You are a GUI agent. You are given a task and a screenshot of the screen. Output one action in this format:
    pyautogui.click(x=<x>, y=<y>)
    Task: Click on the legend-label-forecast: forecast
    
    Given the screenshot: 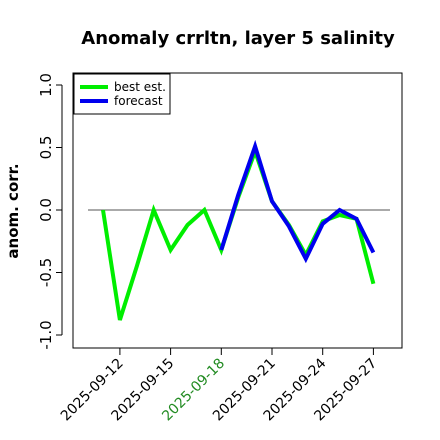 What is the action you would take?
    pyautogui.click(x=138, y=101)
    